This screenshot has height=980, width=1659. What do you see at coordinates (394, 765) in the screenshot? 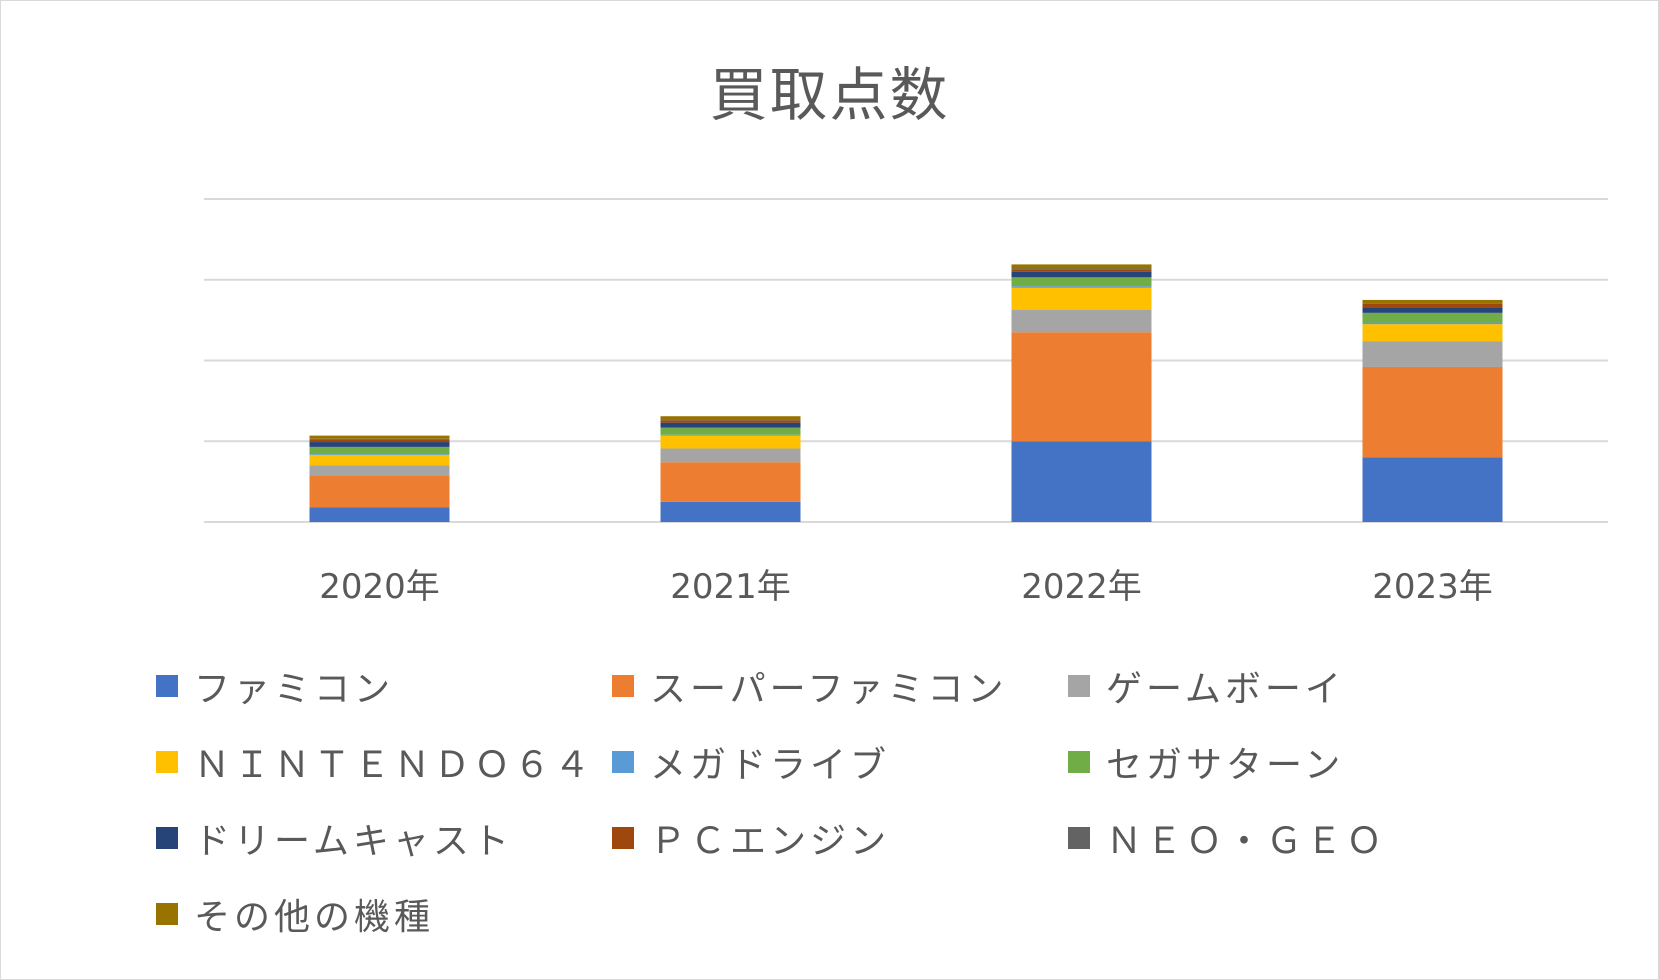
I see `legend-label: ＮＩＮＴＥＮＤＯ６４` at bounding box center [394, 765].